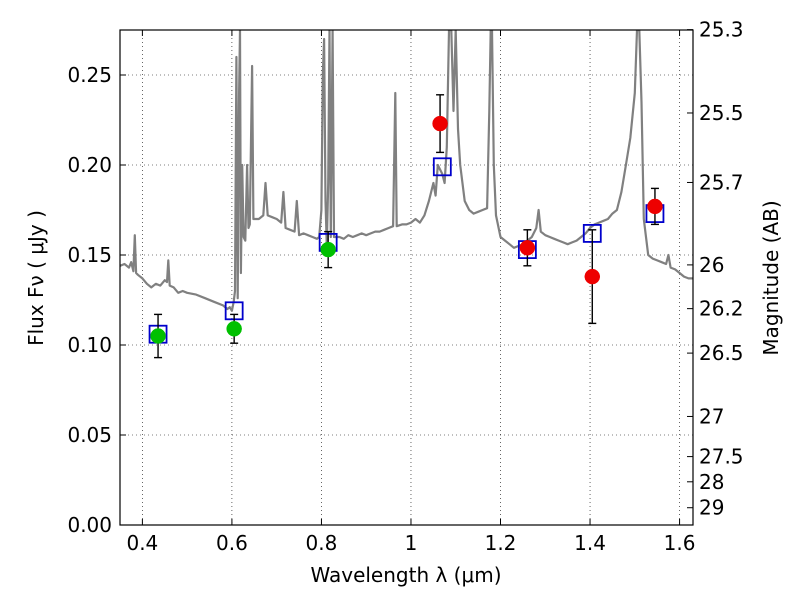  What do you see at coordinates (711, 508) in the screenshot?
I see `y2-tick-label: 29` at bounding box center [711, 508].